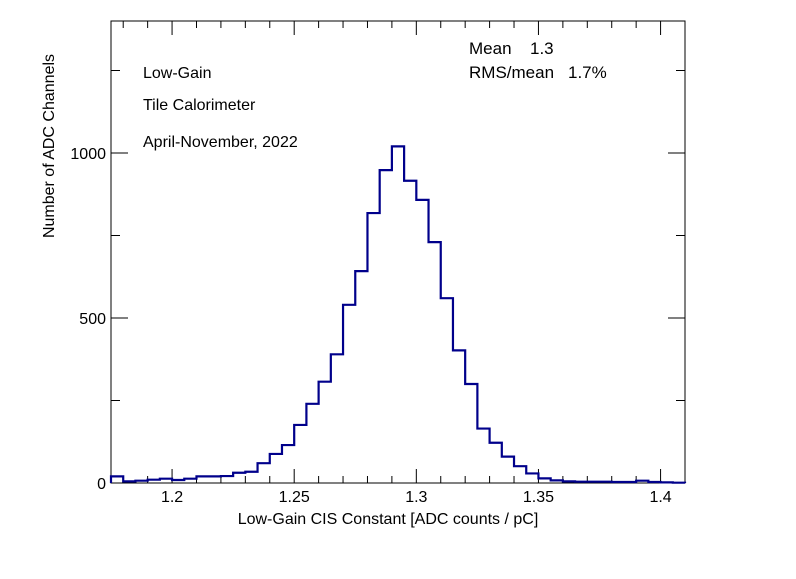 The width and height of the screenshot is (796, 579). What do you see at coordinates (388, 519) in the screenshot?
I see `x-axis-label: Low-Gain CIS Constant [ADC counts / pC]` at bounding box center [388, 519].